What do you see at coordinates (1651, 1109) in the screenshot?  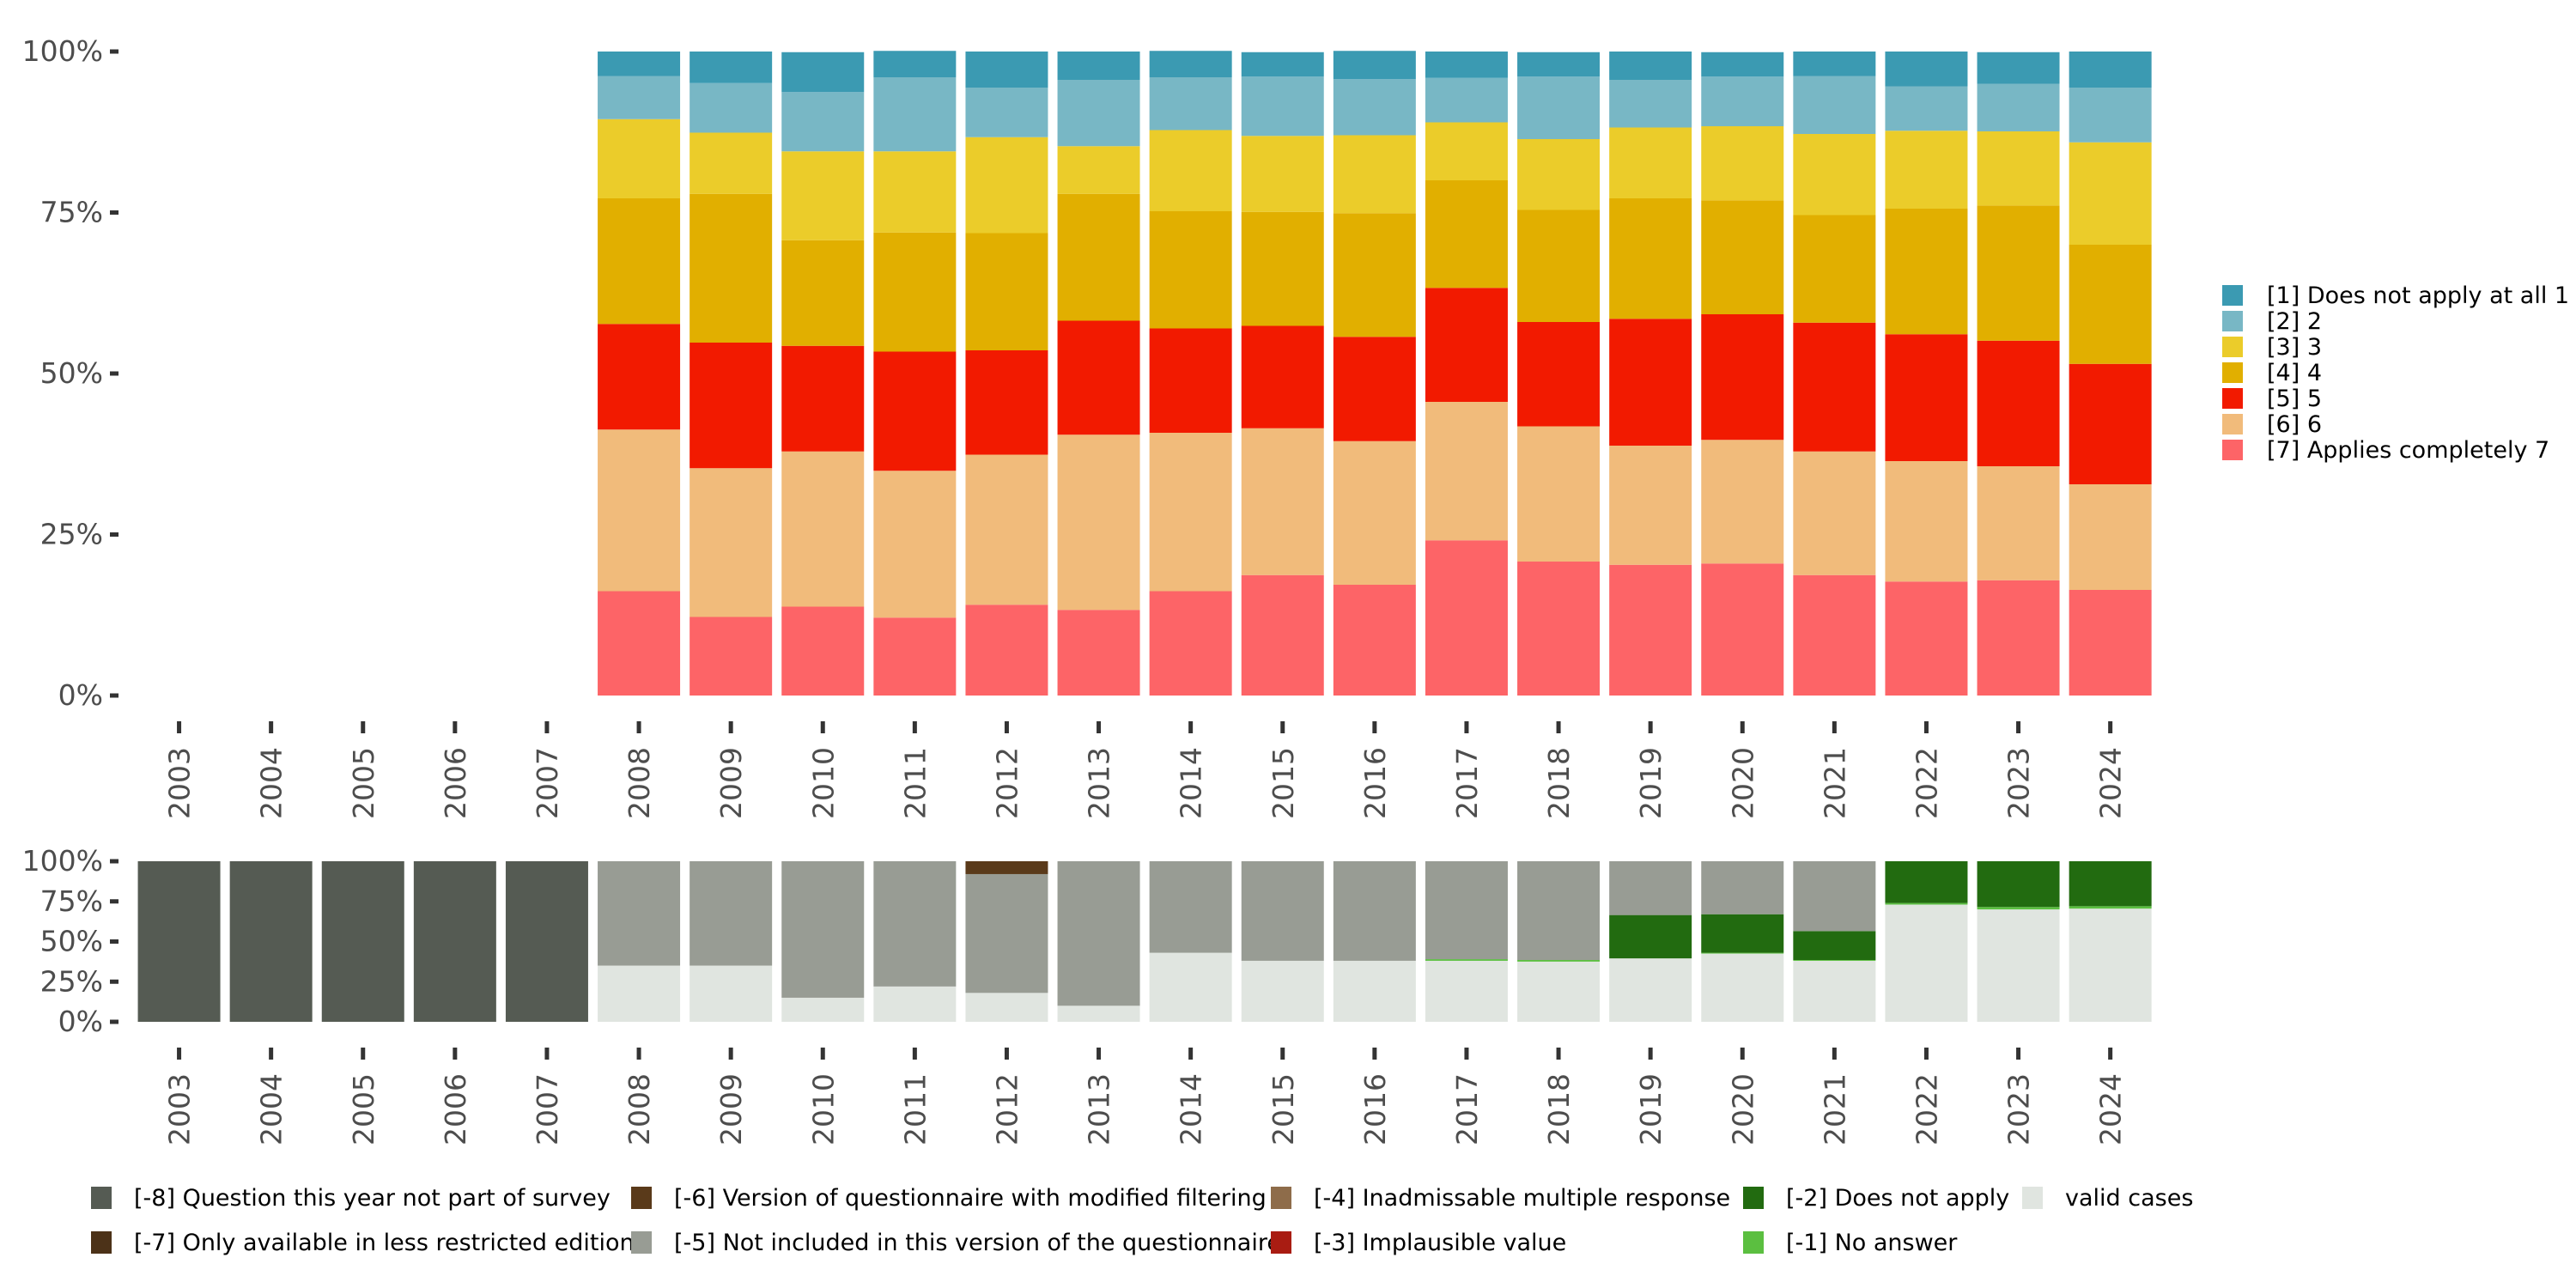 I see `x-tick-label: 2019` at bounding box center [1651, 1109].